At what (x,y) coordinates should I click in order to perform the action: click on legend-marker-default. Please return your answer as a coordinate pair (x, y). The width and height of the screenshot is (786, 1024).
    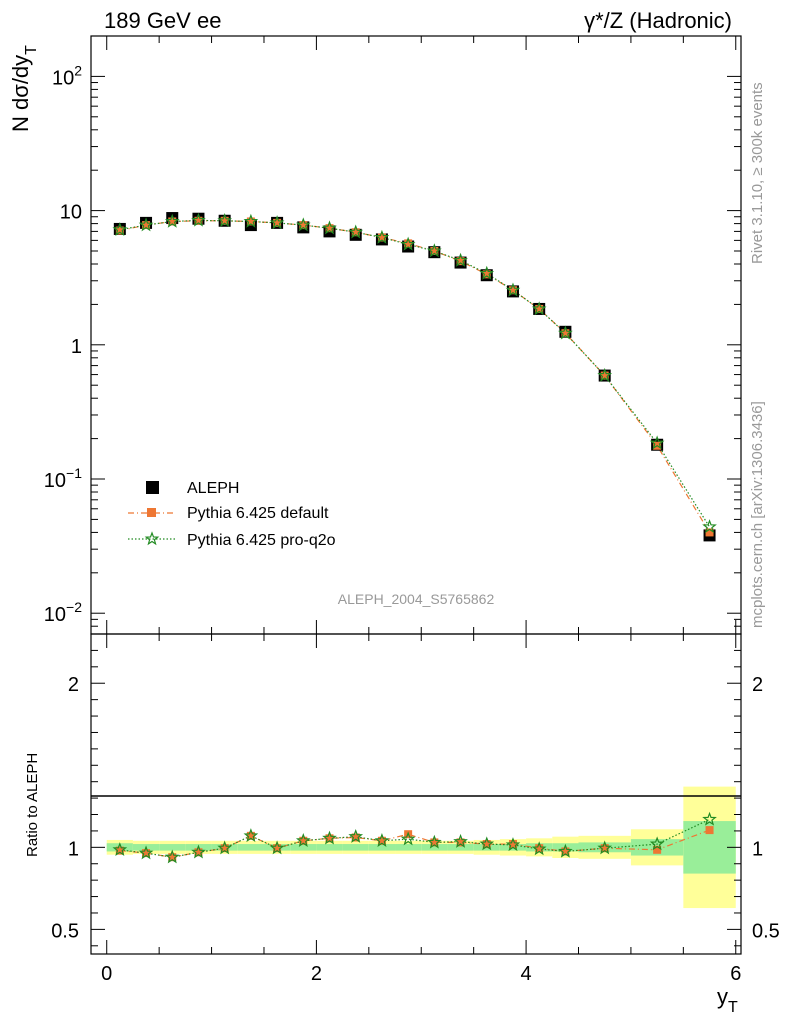
    Looking at the image, I should click on (151, 512).